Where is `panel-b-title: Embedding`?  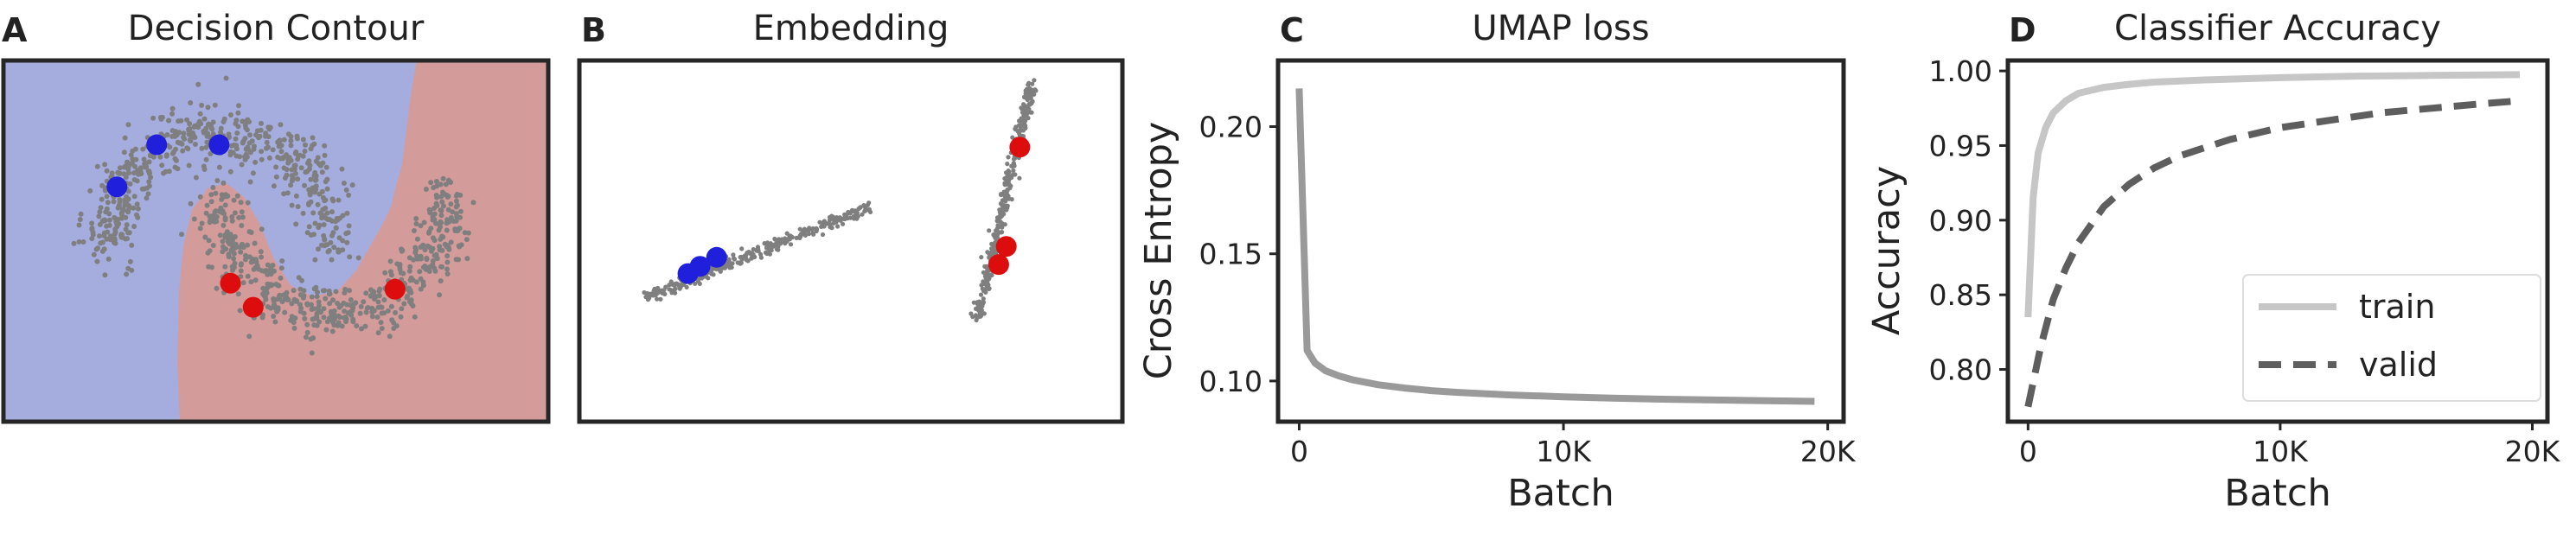
panel-b-title: Embedding is located at coordinates (851, 28).